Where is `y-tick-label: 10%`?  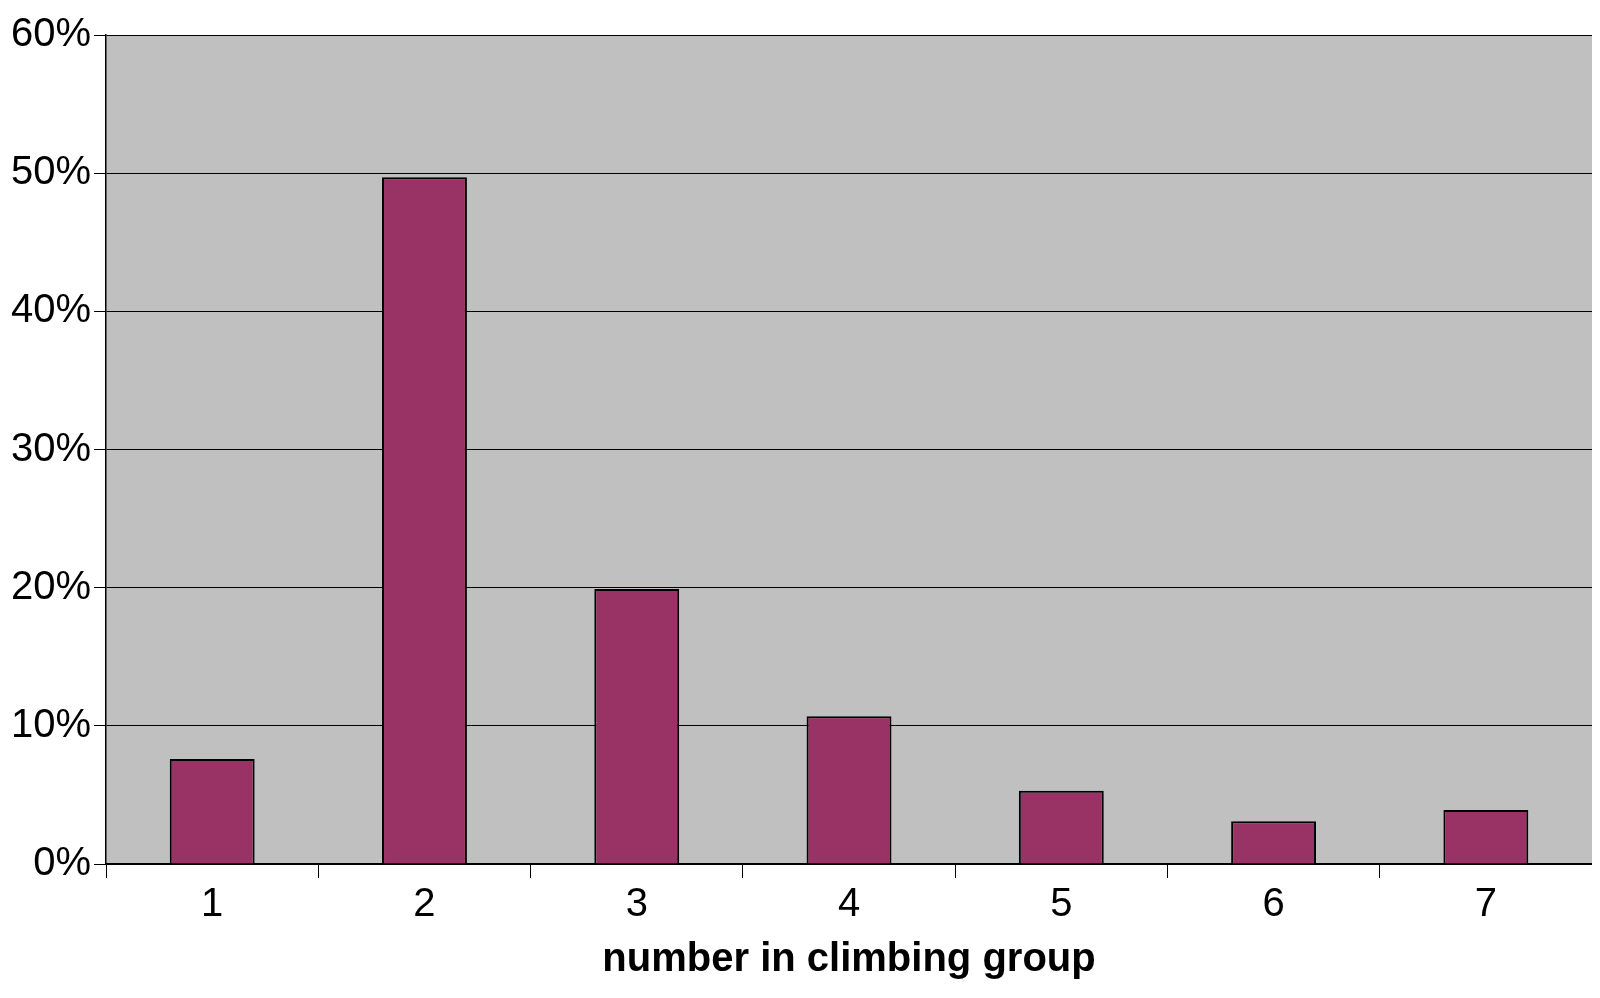
y-tick-label: 10% is located at coordinates (51, 722).